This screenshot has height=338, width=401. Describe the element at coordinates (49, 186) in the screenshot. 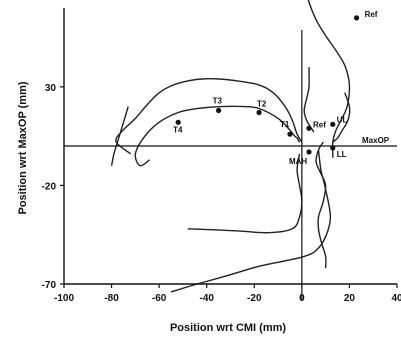

I see `y-tick-label: -20` at that location.